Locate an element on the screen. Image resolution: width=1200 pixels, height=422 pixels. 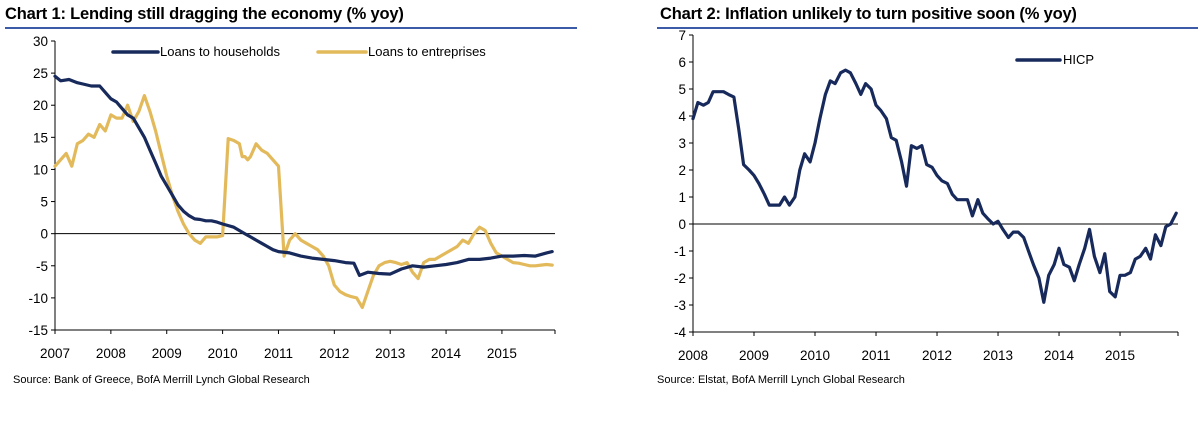
chart-2-y-tick-label: 1 is located at coordinates (682, 197).